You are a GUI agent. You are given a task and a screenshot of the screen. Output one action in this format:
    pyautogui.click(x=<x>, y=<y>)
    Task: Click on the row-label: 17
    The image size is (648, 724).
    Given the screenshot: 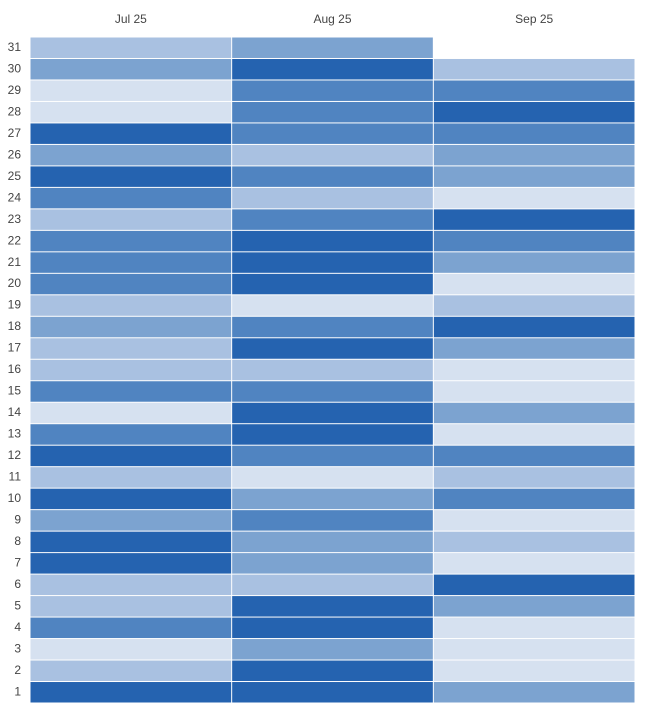 What is the action you would take?
    pyautogui.click(x=15, y=348)
    